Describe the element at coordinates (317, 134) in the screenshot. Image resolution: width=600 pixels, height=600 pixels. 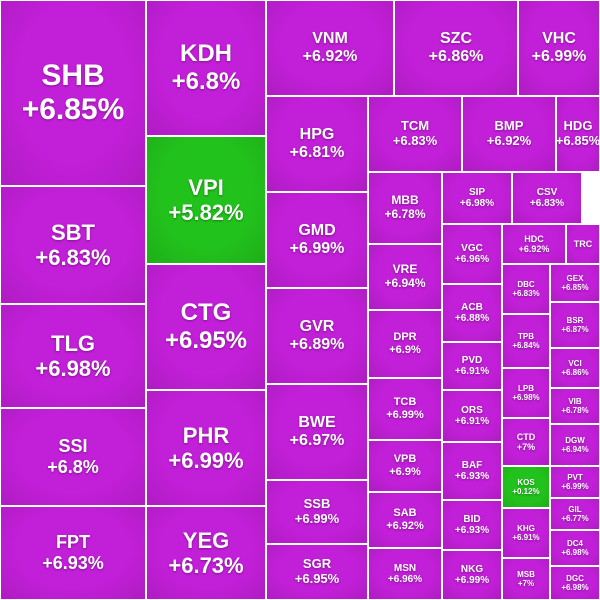
I see `tile-symbol: HPG` at that location.